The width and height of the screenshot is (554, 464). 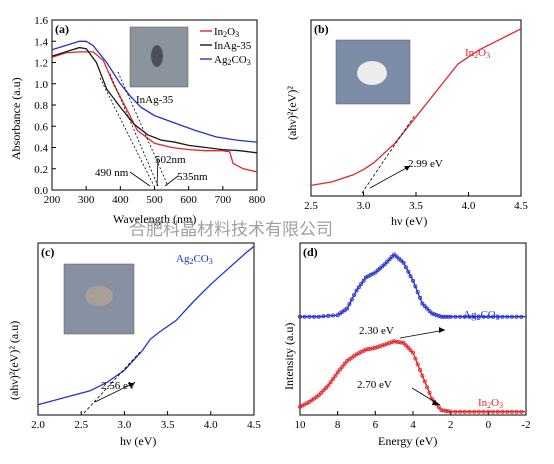 I want to click on panel-a-ytick-label: 1.4, so click(x=41, y=42).